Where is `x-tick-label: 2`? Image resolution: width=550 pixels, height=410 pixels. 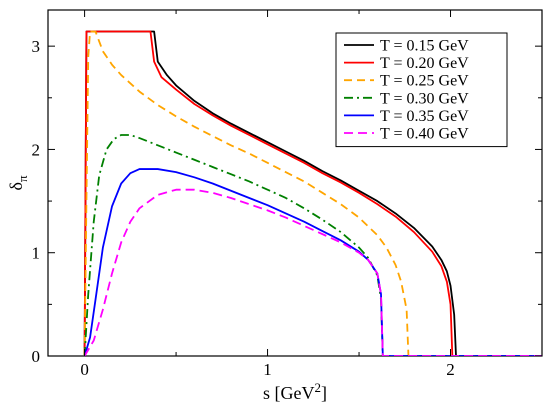
x-tick-label: 2 is located at coordinates (450, 369).